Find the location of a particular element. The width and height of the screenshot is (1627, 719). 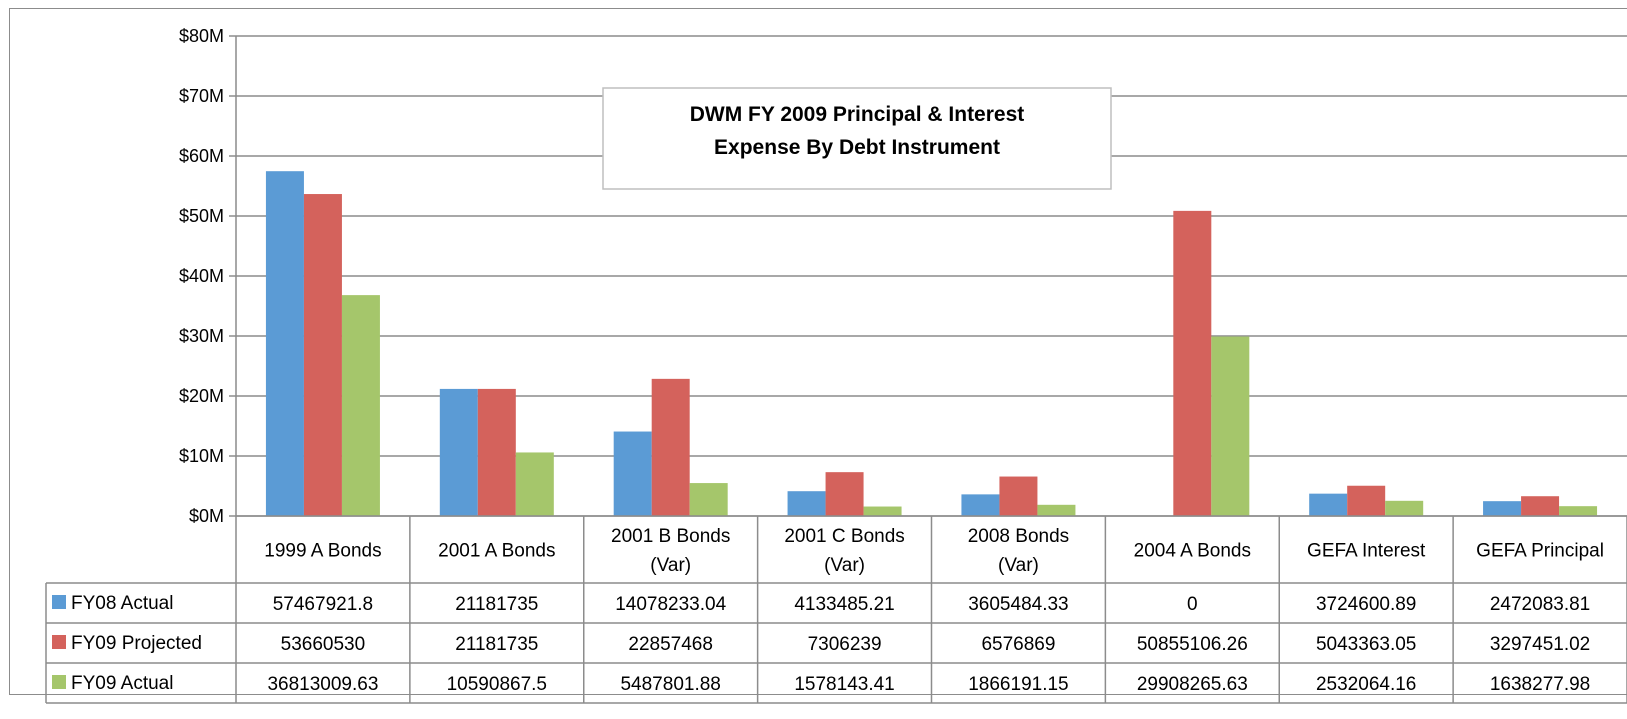

y-tick-label: $0M is located at coordinates (206, 516).